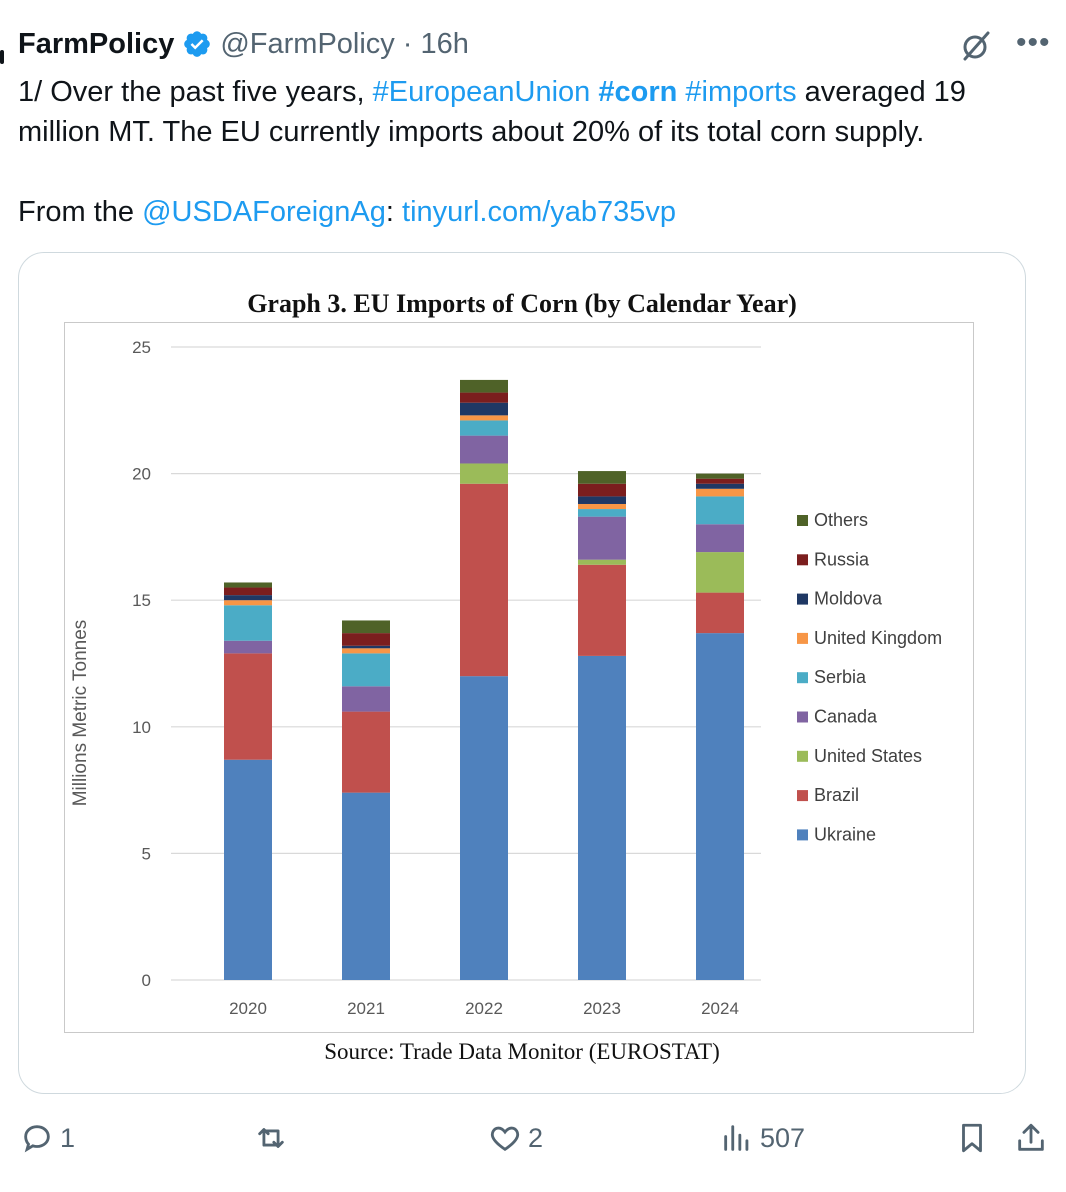  I want to click on views-button: 507, so click(762, 1138).